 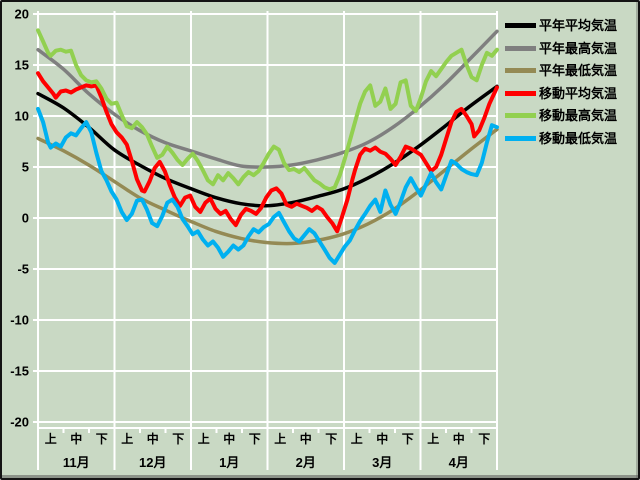 What do you see at coordinates (459, 462) in the screenshot?
I see `month-label: 4月` at bounding box center [459, 462].